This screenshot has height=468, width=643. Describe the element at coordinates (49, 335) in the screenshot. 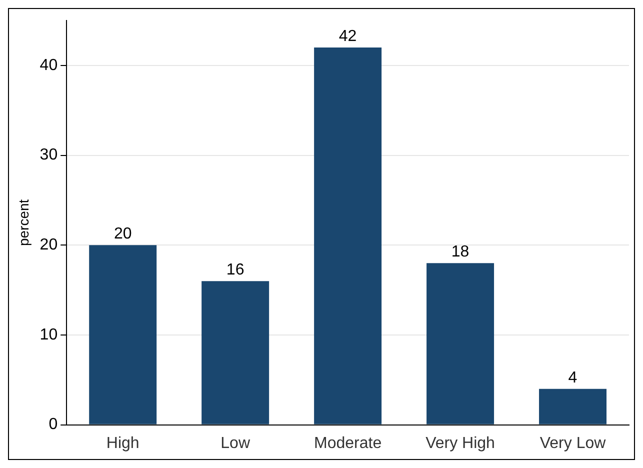

I see `y-tick-label: 10` at that location.